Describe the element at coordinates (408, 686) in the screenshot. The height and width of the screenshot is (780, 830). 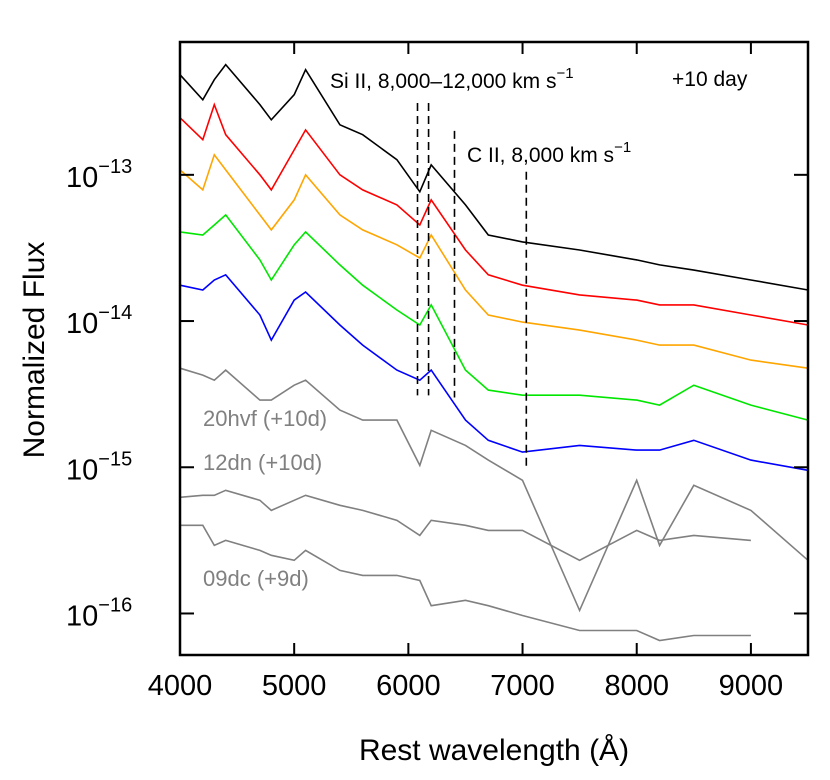
I see `x-tick-label: 6000` at that location.